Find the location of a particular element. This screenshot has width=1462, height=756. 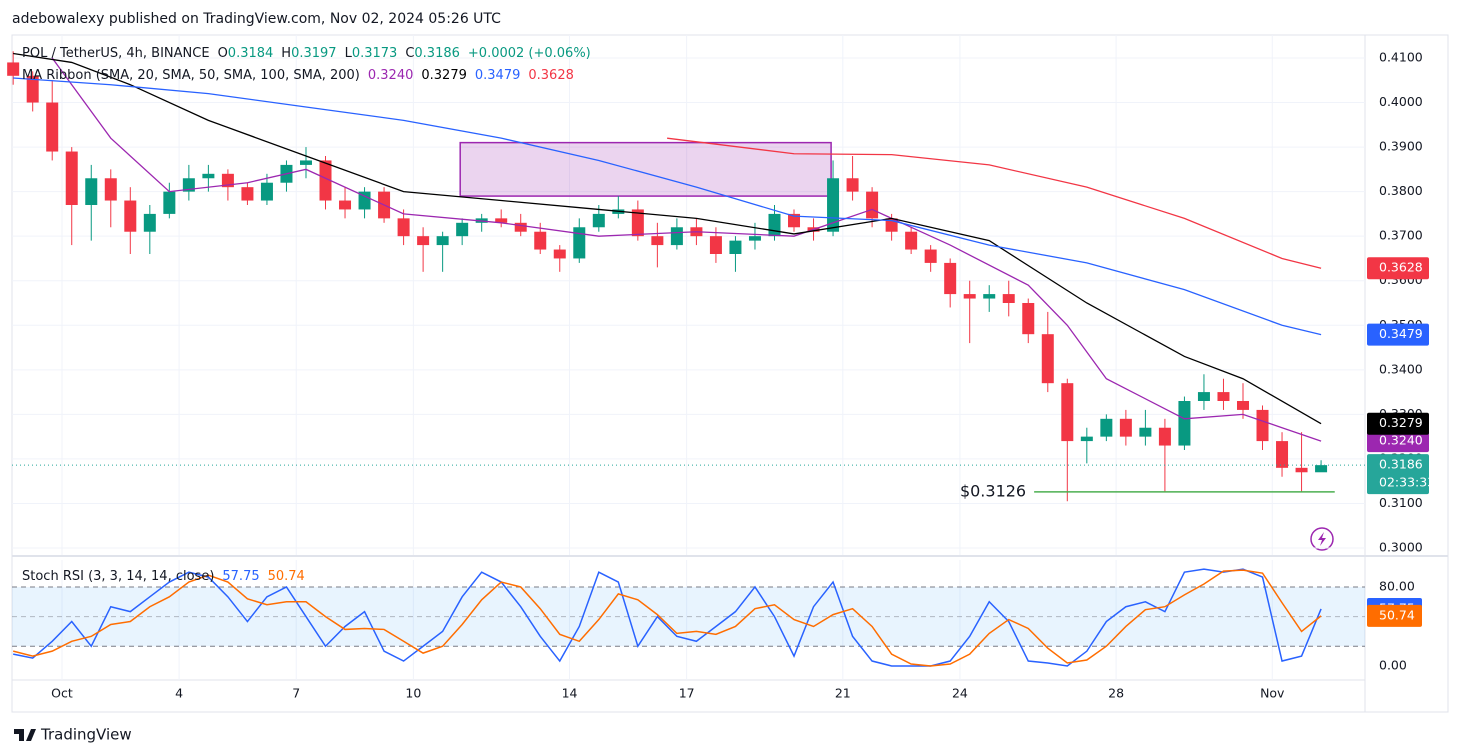

y-tick-label: 0.3700 is located at coordinates (1401, 235).